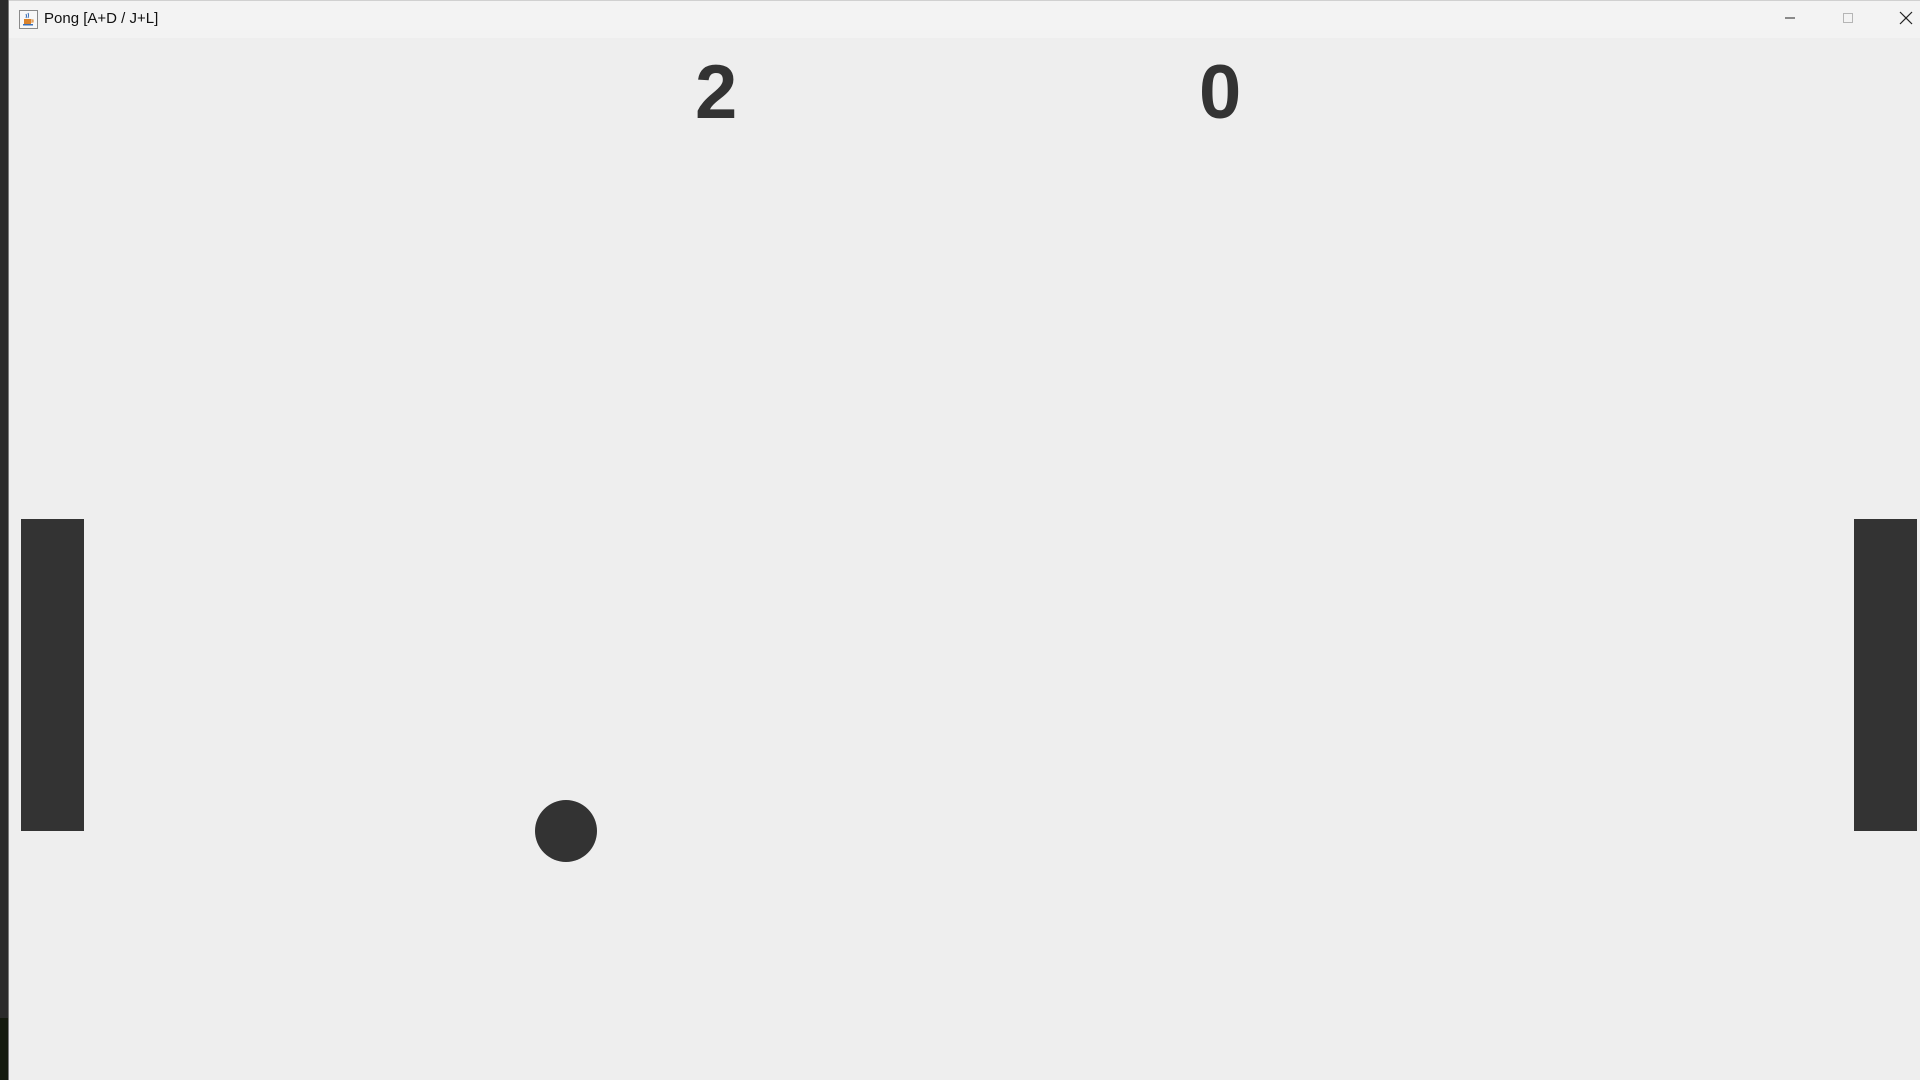  Describe the element at coordinates (566, 831) in the screenshot. I see `ball` at that location.